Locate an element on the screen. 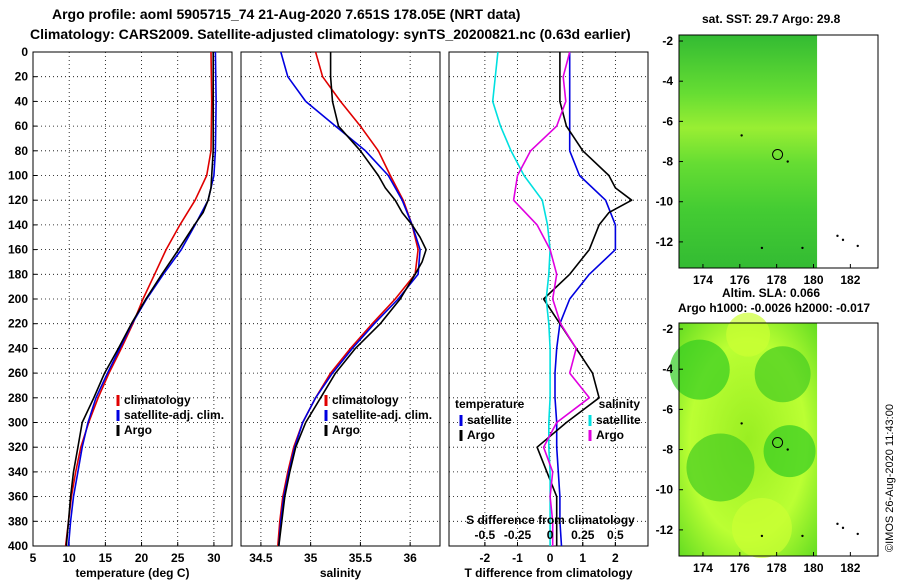 Image resolution: width=900 pixels, height=580 pixels. sst-map-argo-marker is located at coordinates (778, 155).